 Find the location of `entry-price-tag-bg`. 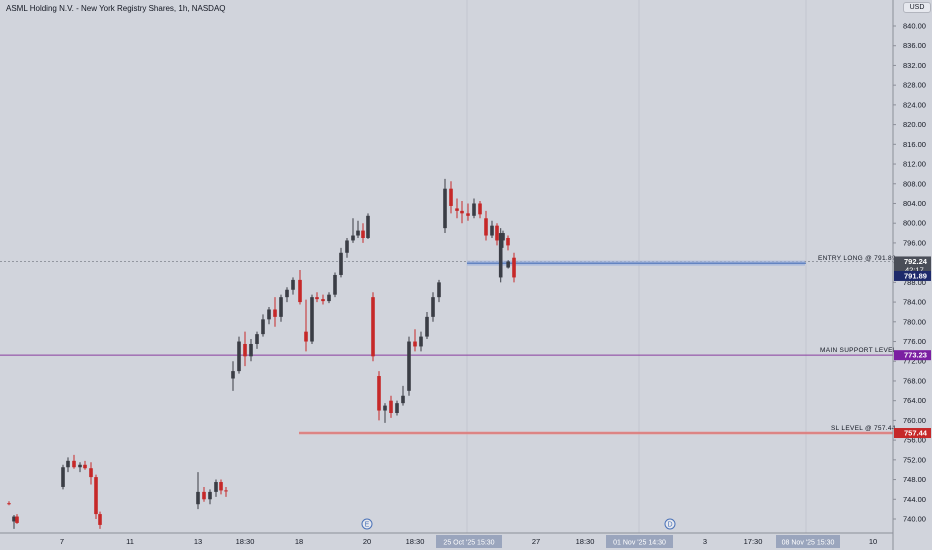

entry-price-tag-bg is located at coordinates (912, 275).